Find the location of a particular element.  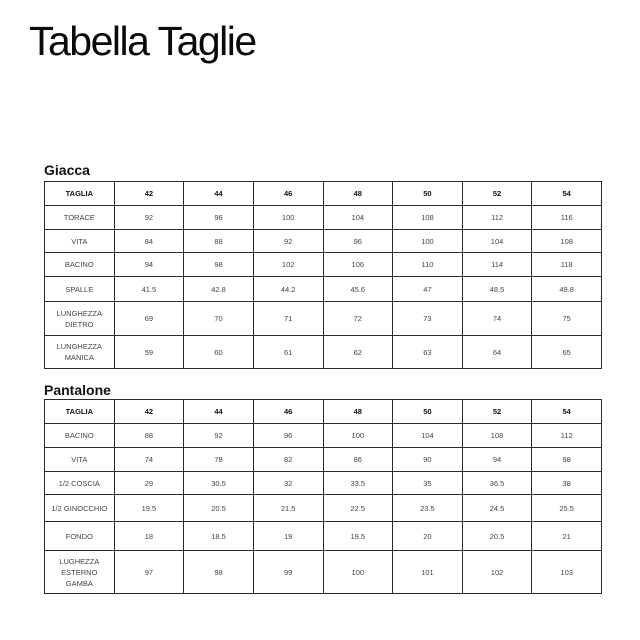

size-header-cell: 52 is located at coordinates (497, 411).